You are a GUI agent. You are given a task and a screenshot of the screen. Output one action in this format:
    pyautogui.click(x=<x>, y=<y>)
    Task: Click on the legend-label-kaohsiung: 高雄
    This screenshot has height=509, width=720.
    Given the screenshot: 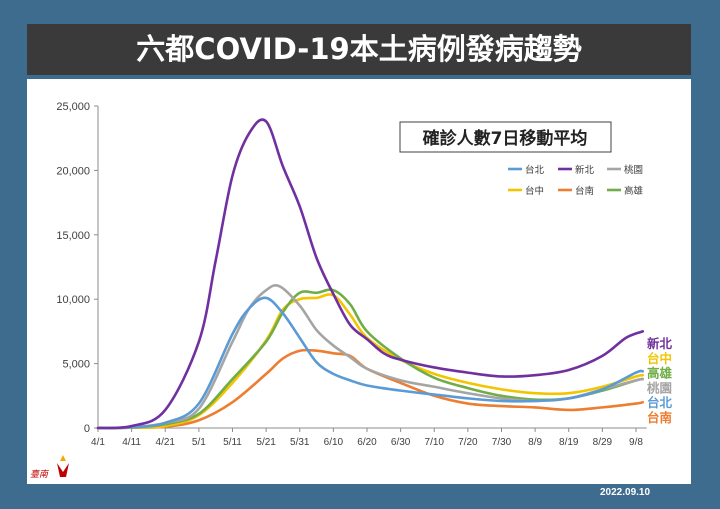 What is the action you would take?
    pyautogui.click(x=634, y=191)
    